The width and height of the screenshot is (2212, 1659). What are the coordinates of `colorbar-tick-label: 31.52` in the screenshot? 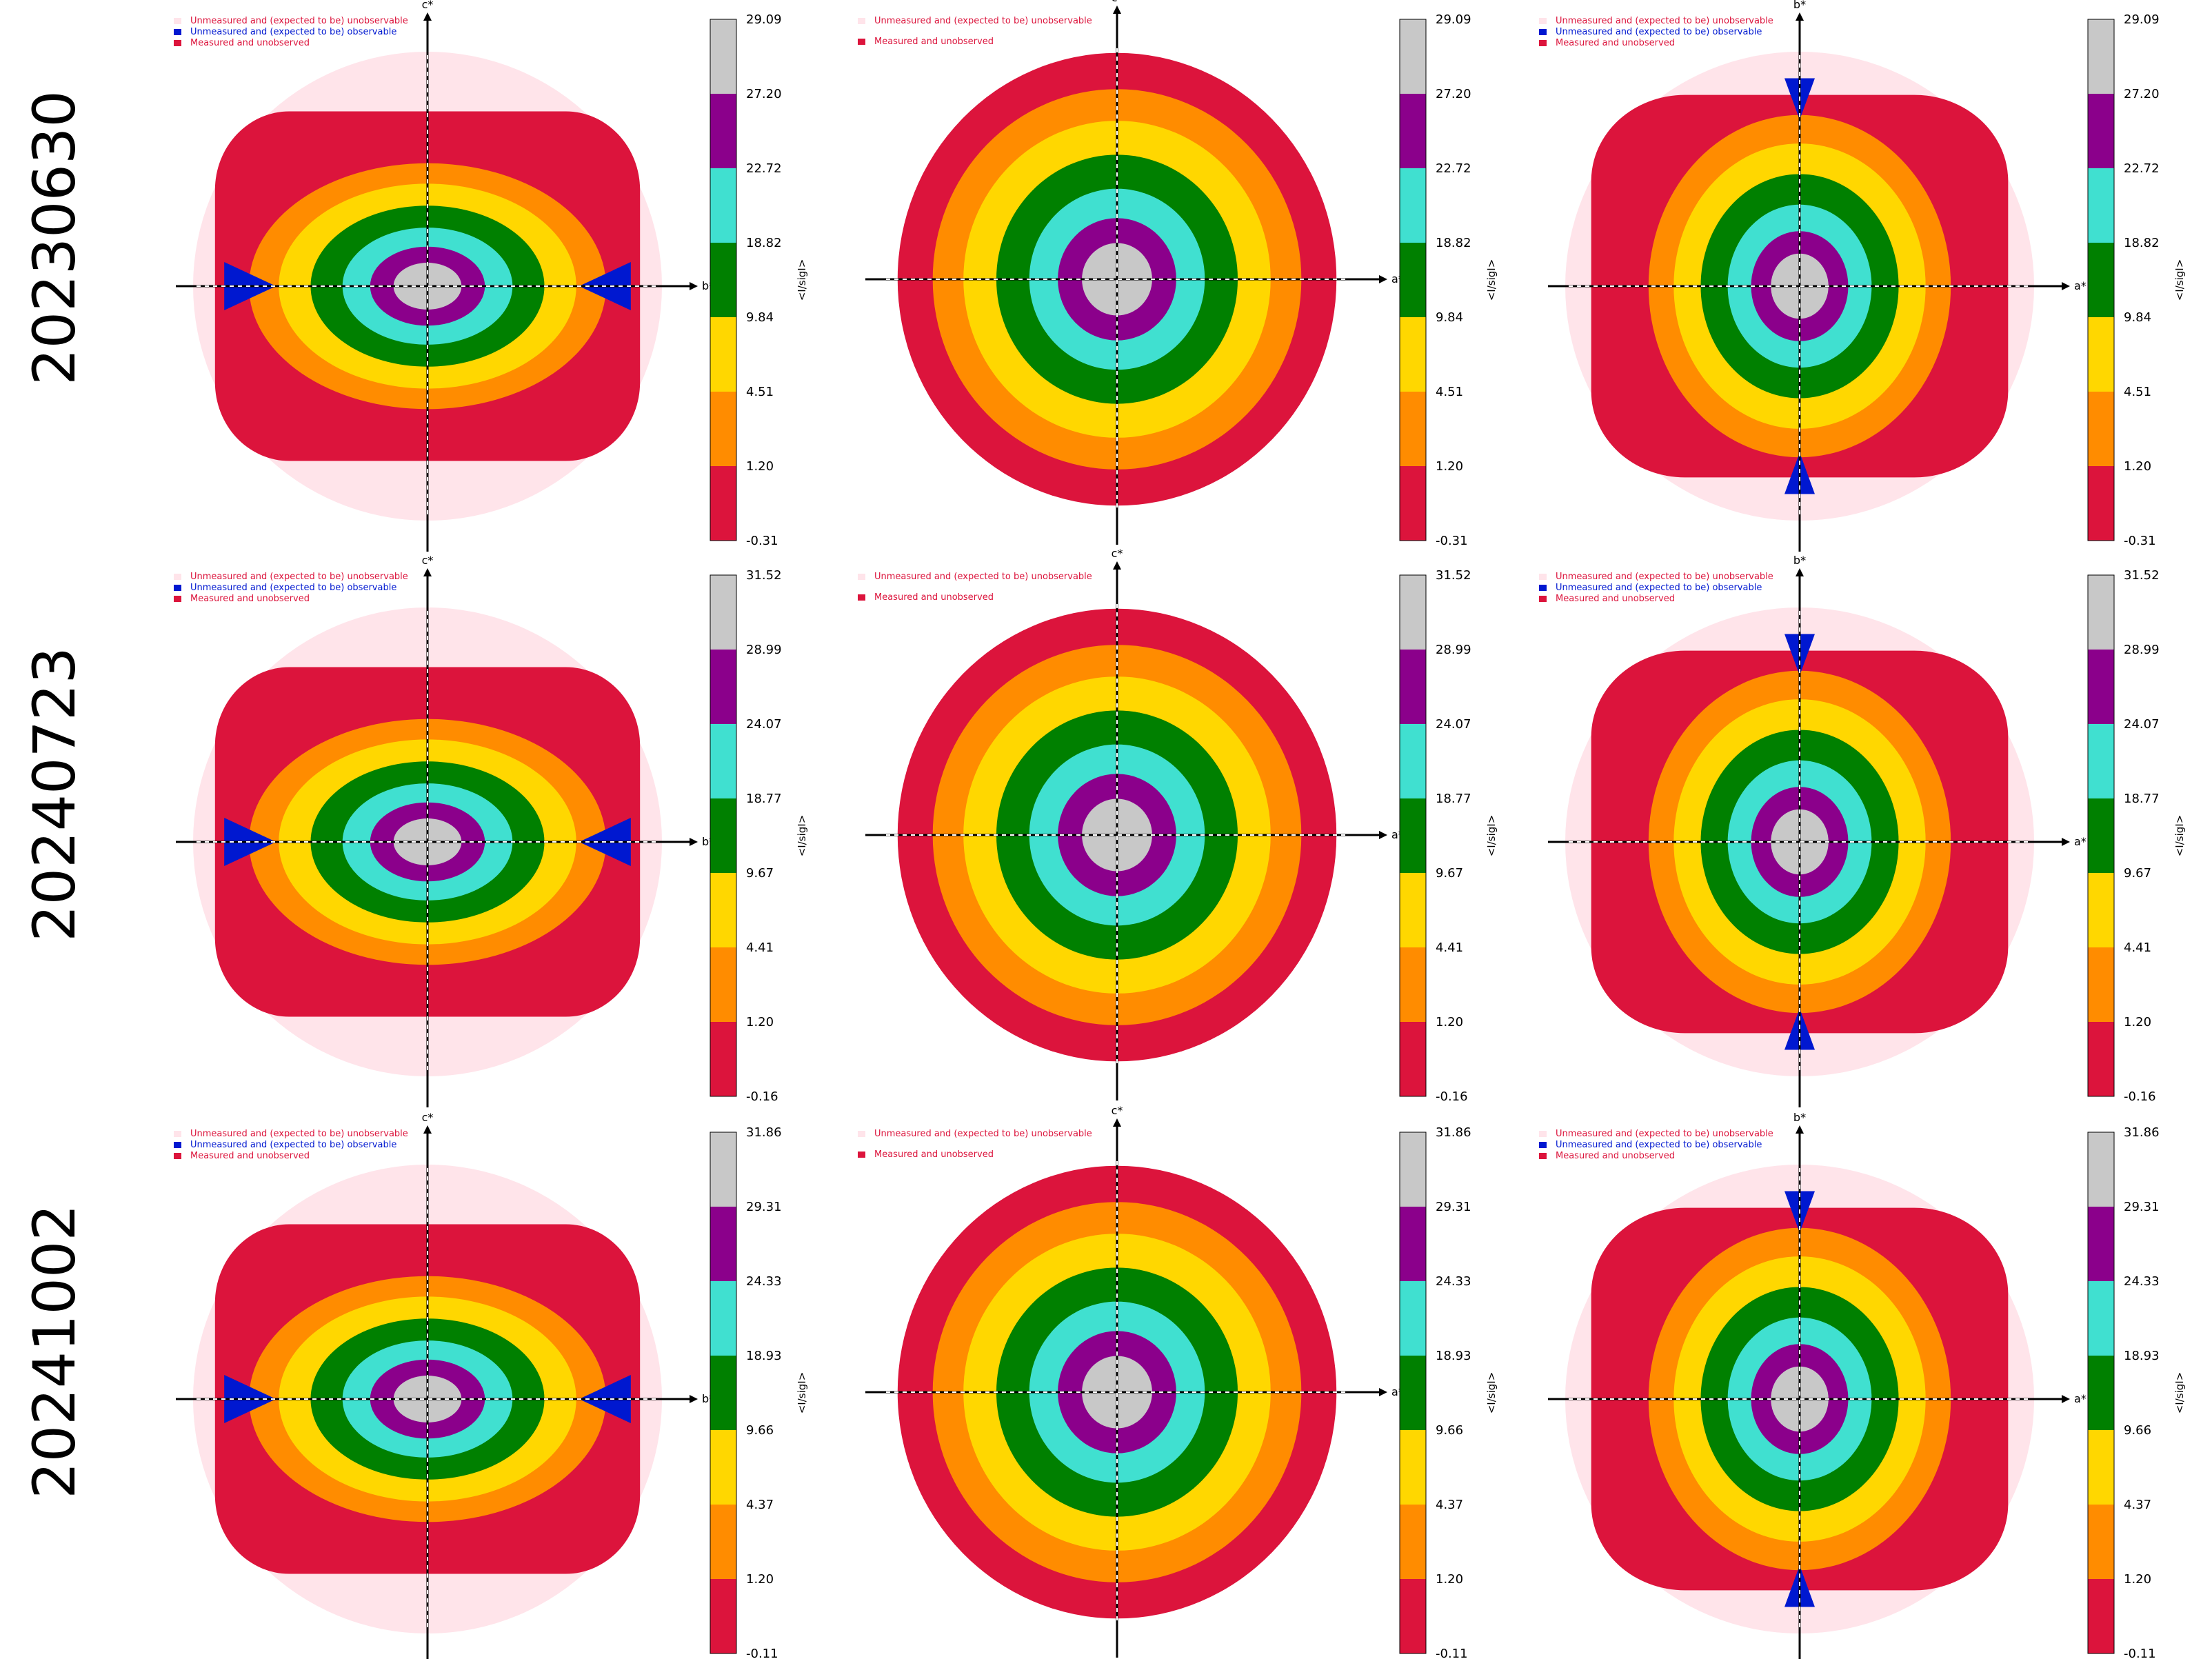 It's located at (2142, 575).